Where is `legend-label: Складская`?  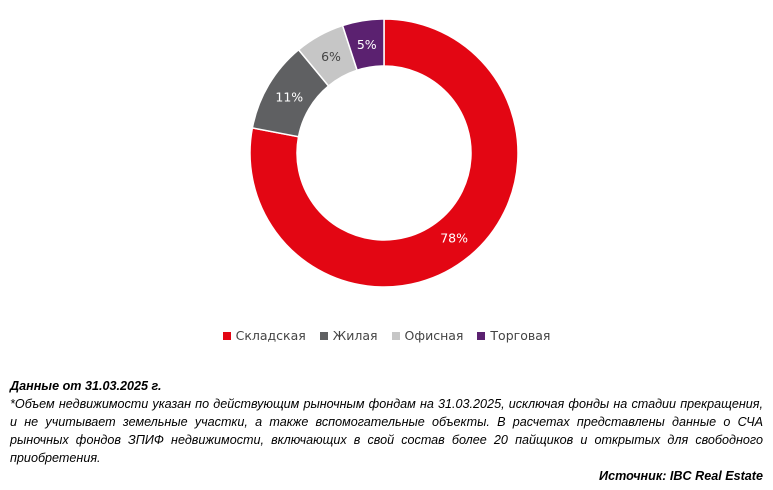
legend-label: Складская is located at coordinates (270, 335).